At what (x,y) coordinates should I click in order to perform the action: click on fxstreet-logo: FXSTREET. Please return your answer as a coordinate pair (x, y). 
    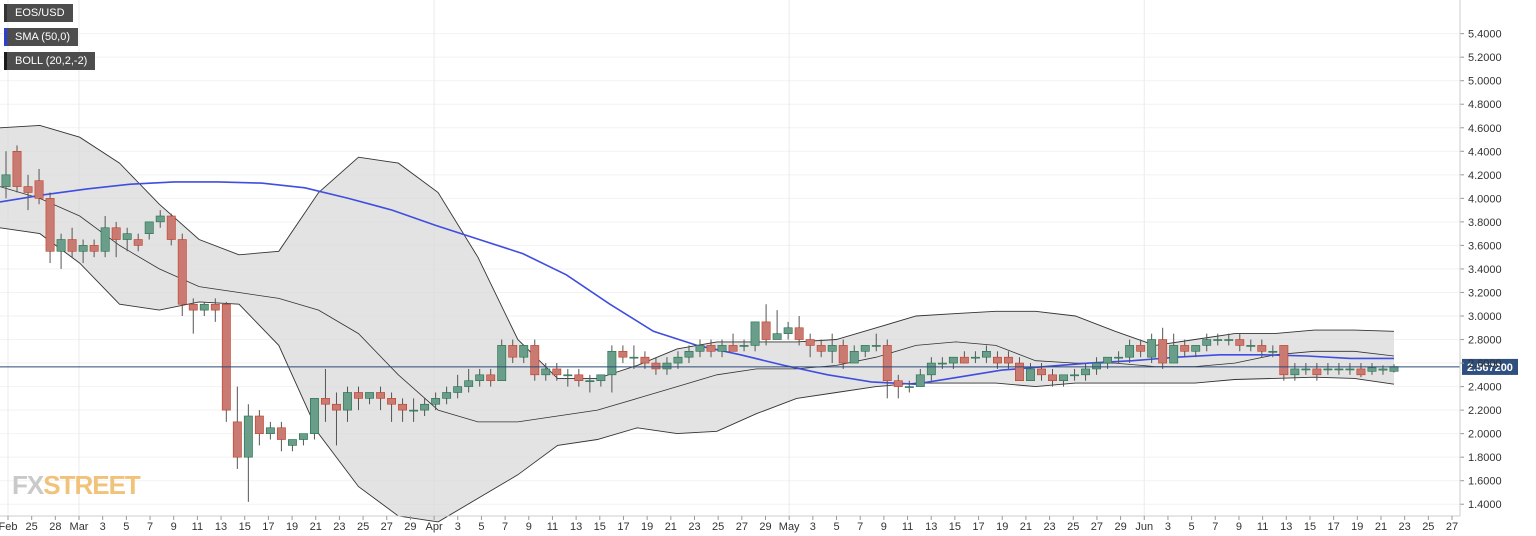
    Looking at the image, I should click on (76, 485).